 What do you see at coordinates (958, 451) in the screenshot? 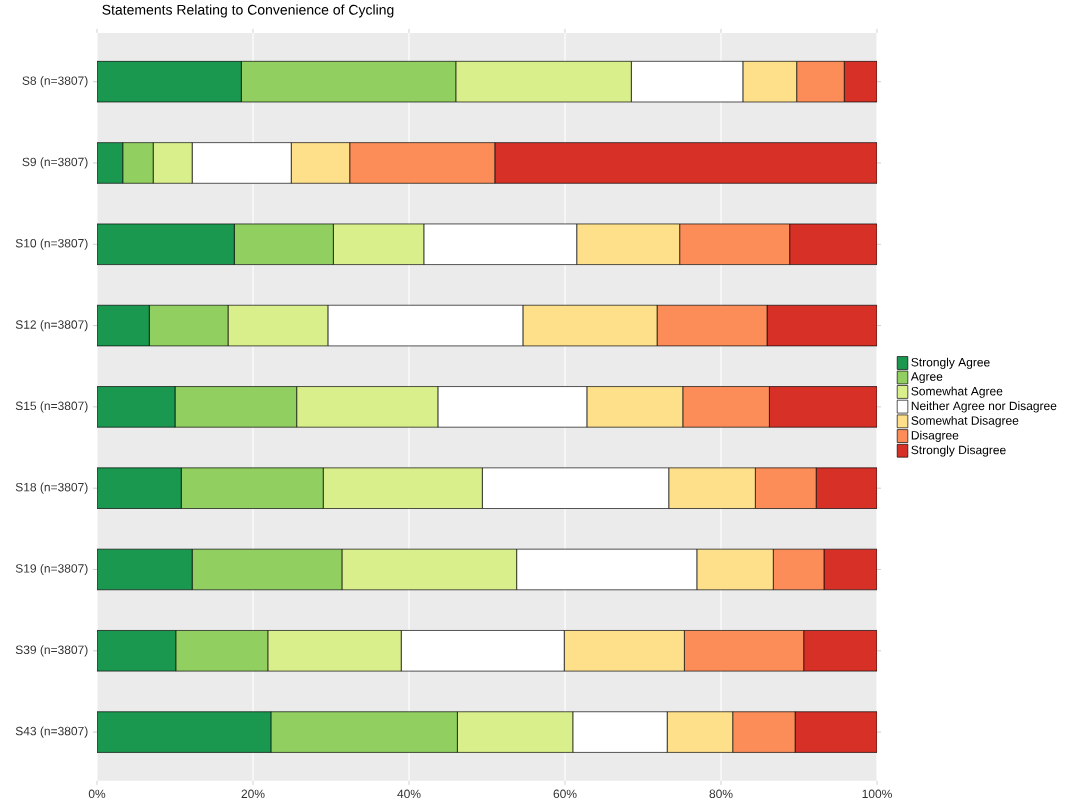
I see `legend-label: Strongly Disagree` at bounding box center [958, 451].